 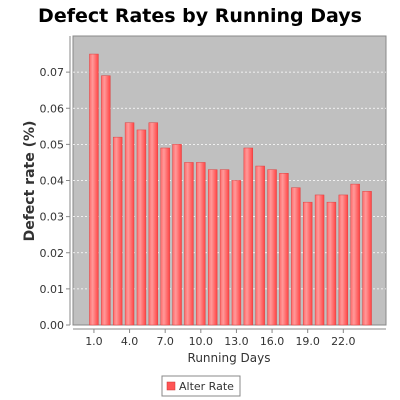 What do you see at coordinates (130, 341) in the screenshot?
I see `x-tick-label: 4.0` at bounding box center [130, 341].